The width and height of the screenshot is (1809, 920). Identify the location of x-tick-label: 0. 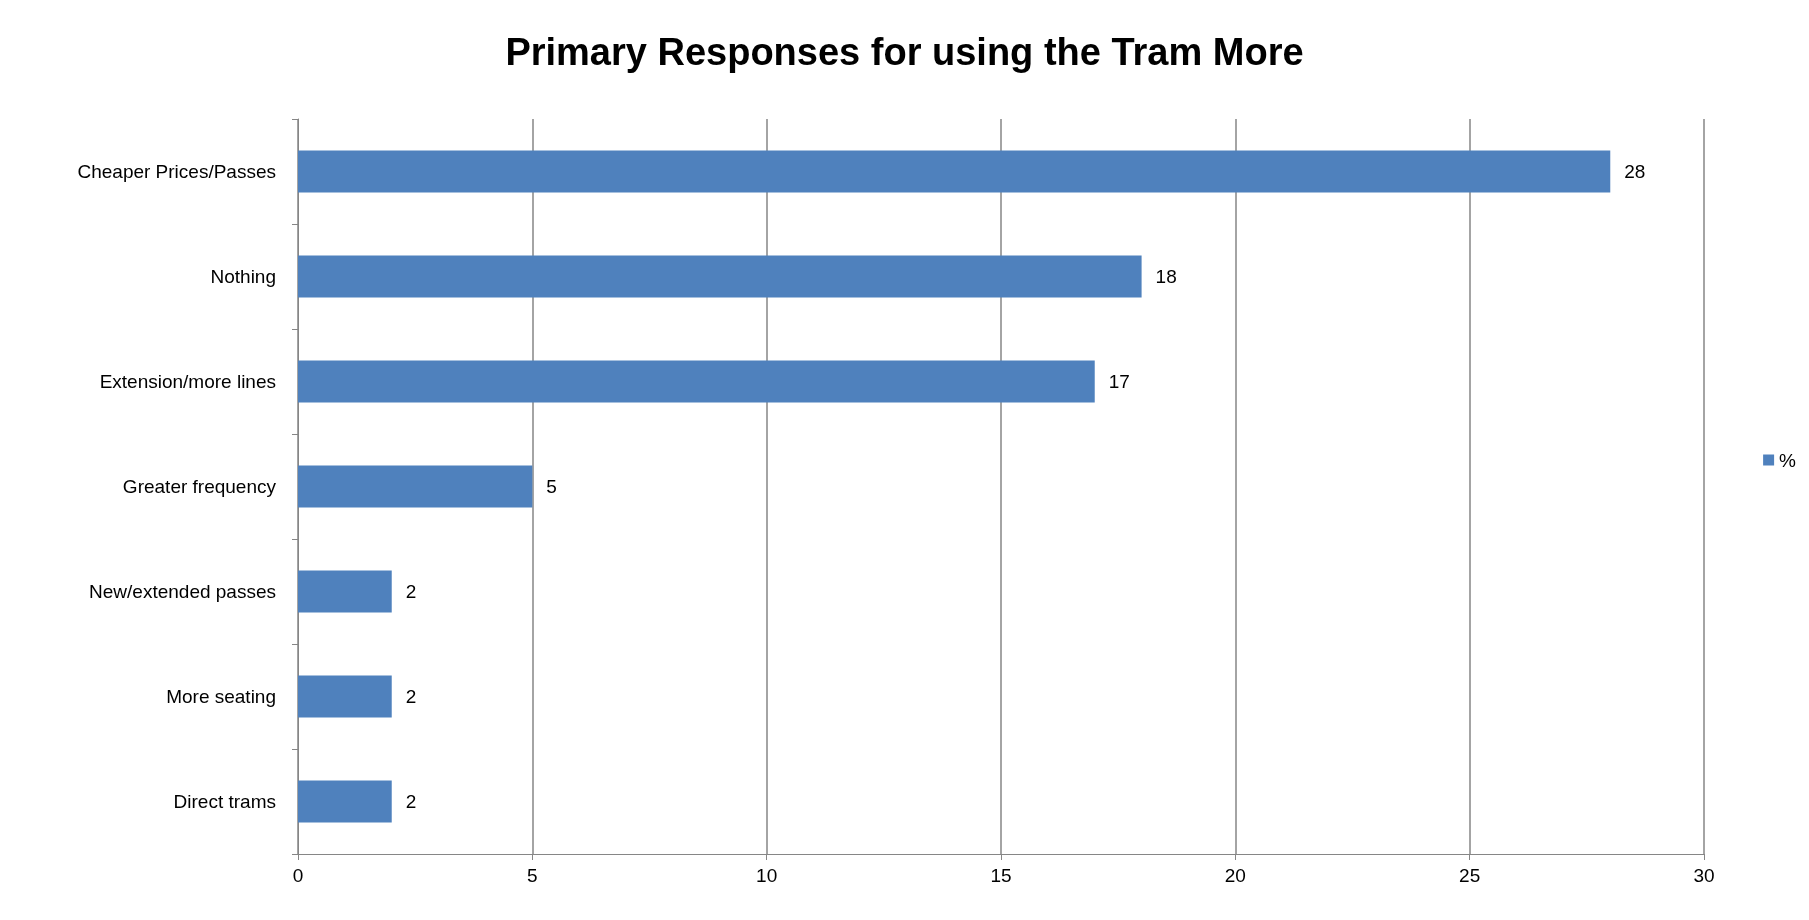
(298, 875).